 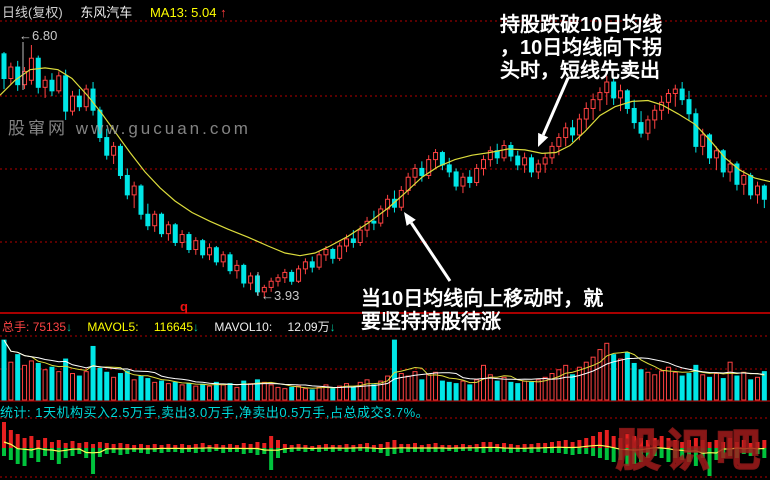 What do you see at coordinates (32, 12) in the screenshot?
I see `chart-period-label: 日线(复权)` at bounding box center [32, 12].